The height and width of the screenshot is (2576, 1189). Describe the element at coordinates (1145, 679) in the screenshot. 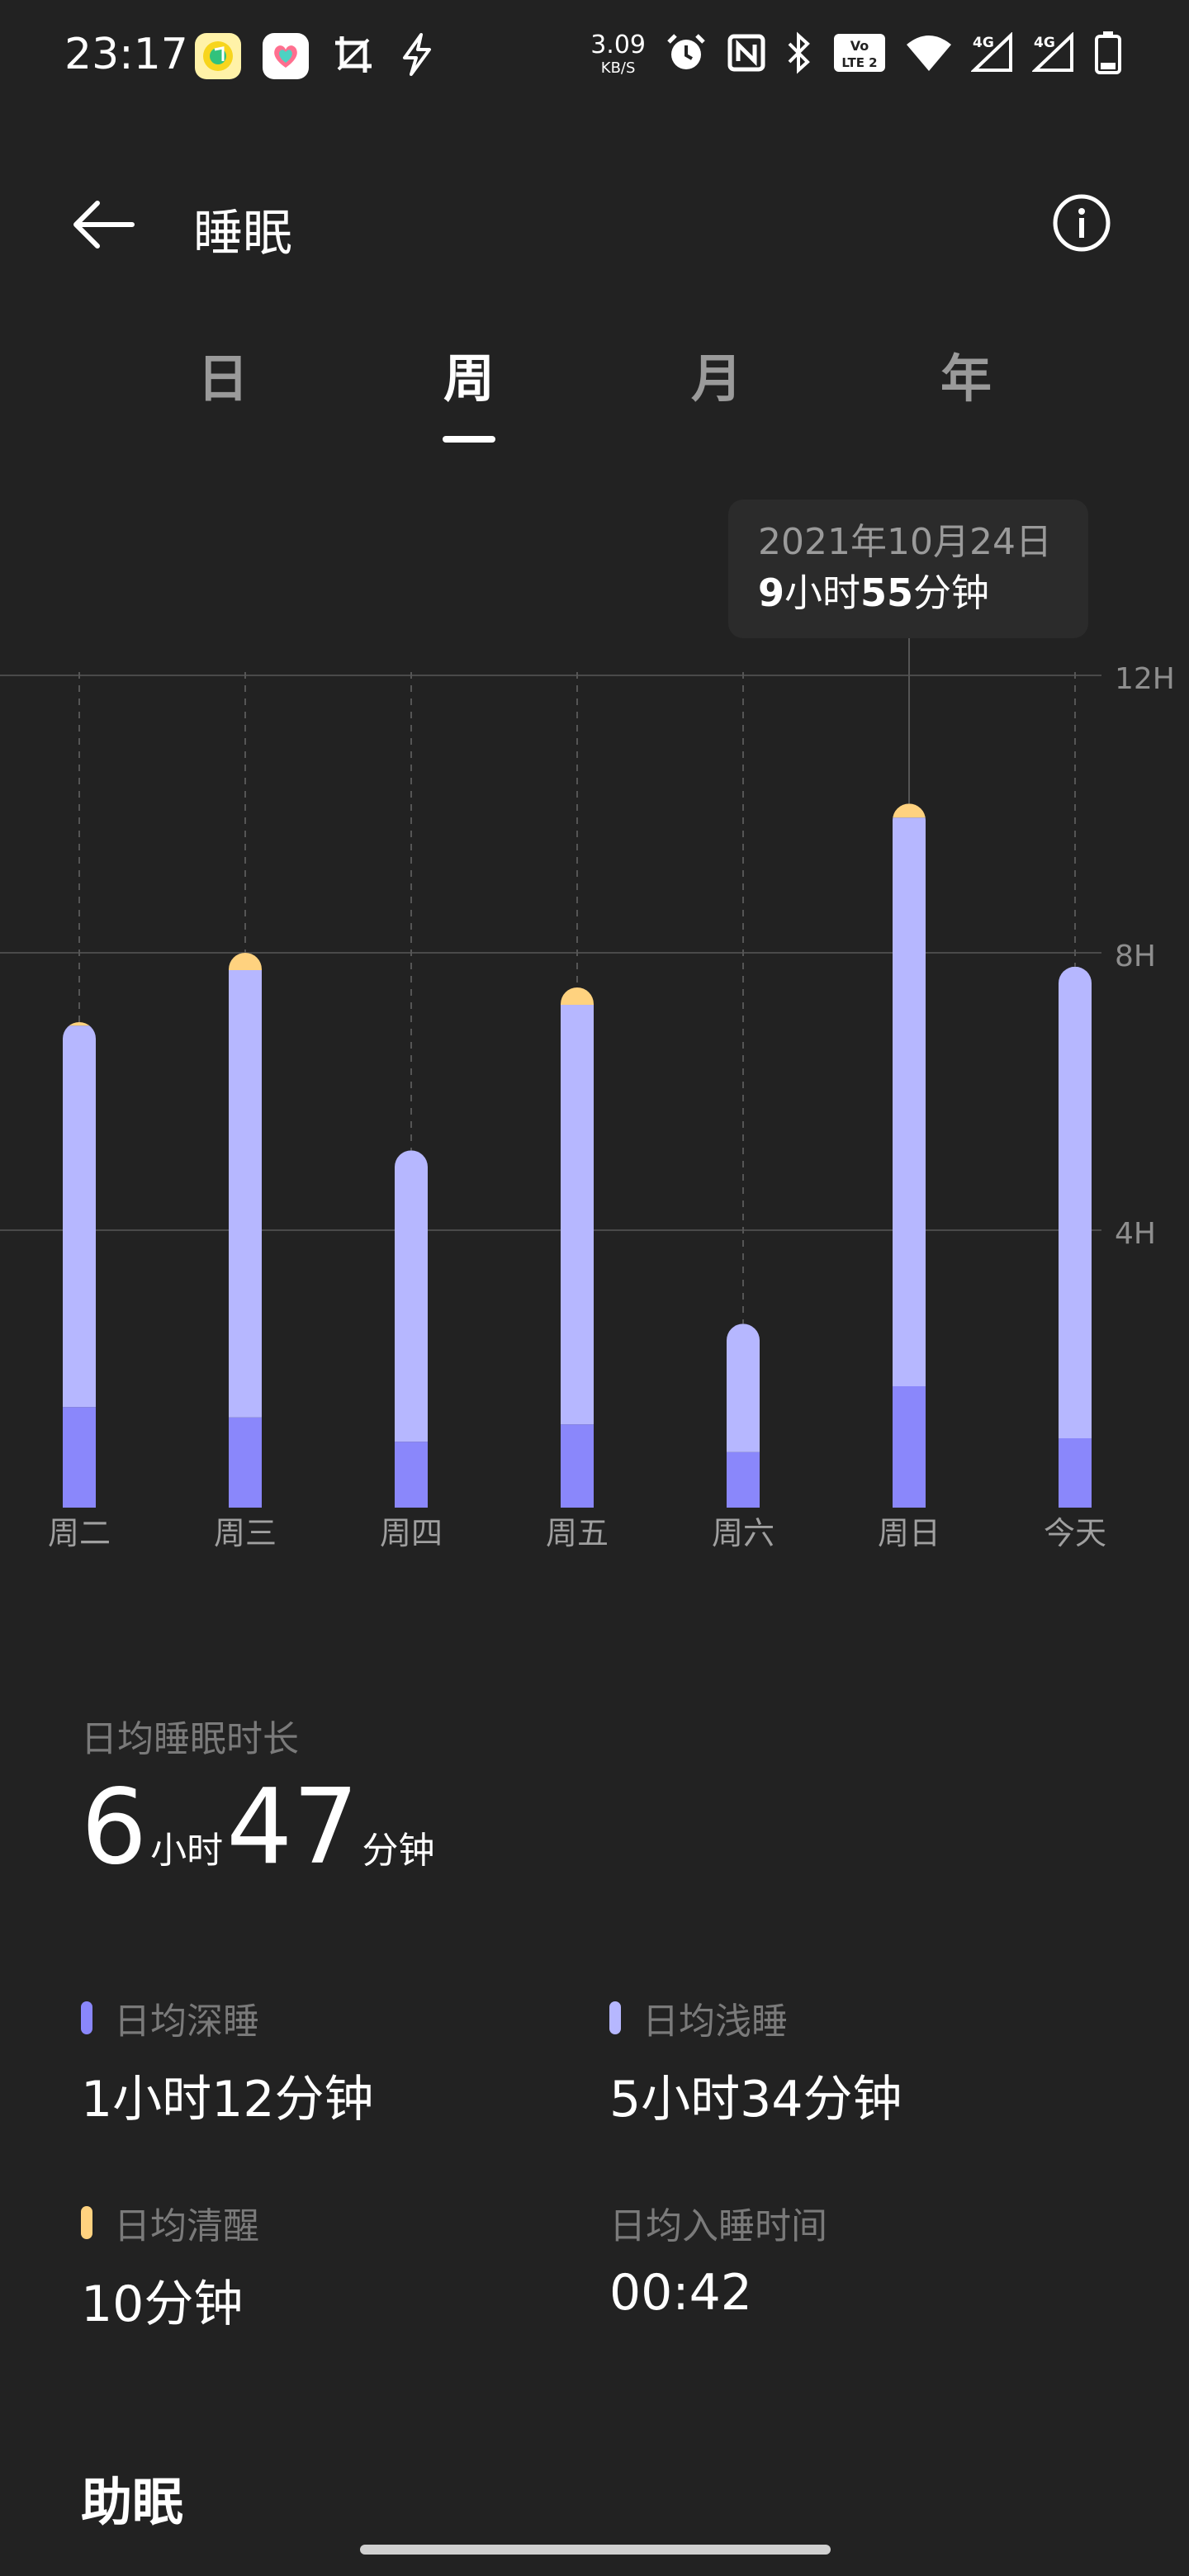

I see `y-tick-label: 12H` at that location.